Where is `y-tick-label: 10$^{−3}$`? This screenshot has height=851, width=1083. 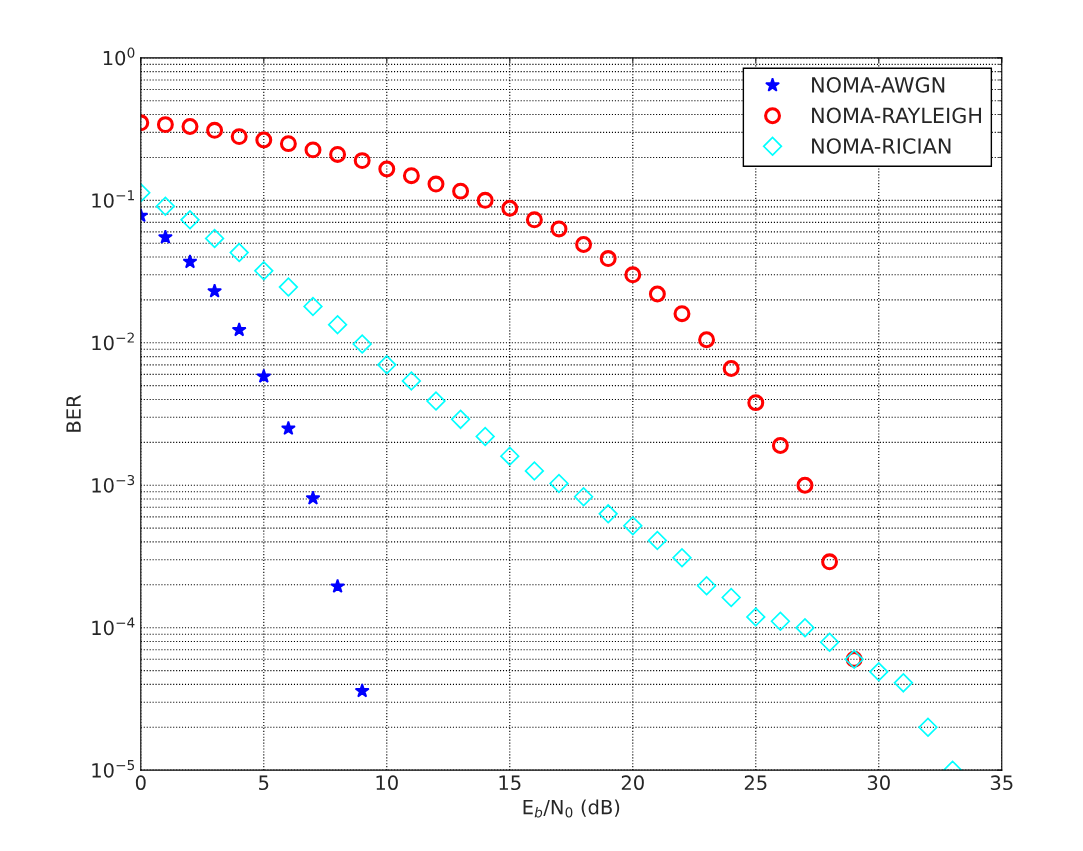
y-tick-label: 10$^{−3}$ is located at coordinates (113, 483).